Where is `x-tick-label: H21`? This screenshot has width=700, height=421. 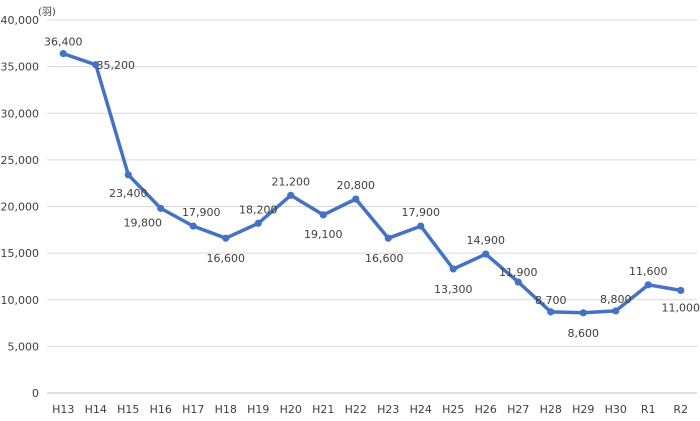
x-tick-label: H21 is located at coordinates (323, 409).